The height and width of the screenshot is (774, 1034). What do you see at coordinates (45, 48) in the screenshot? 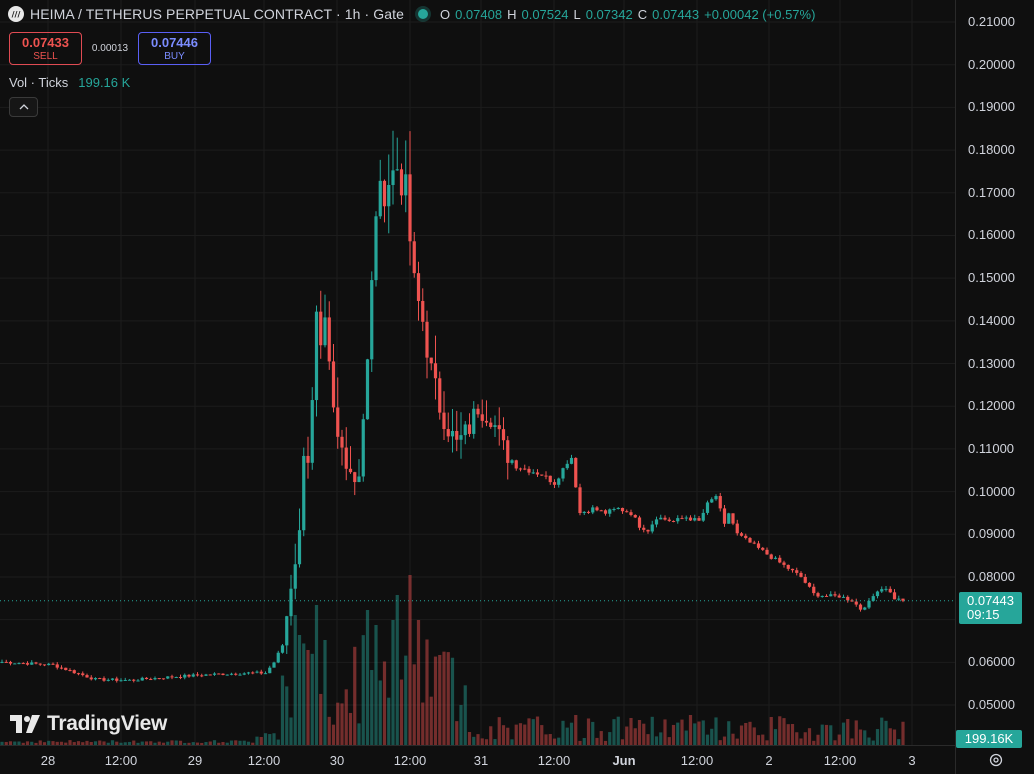
I see `sell-button: 0.07433 SELL` at bounding box center [45, 48].